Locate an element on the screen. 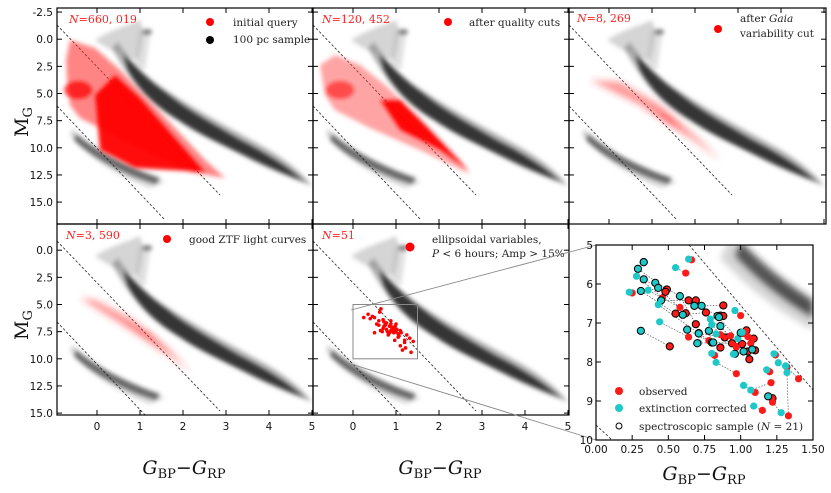  legend-marker-observed is located at coordinates (619, 391).